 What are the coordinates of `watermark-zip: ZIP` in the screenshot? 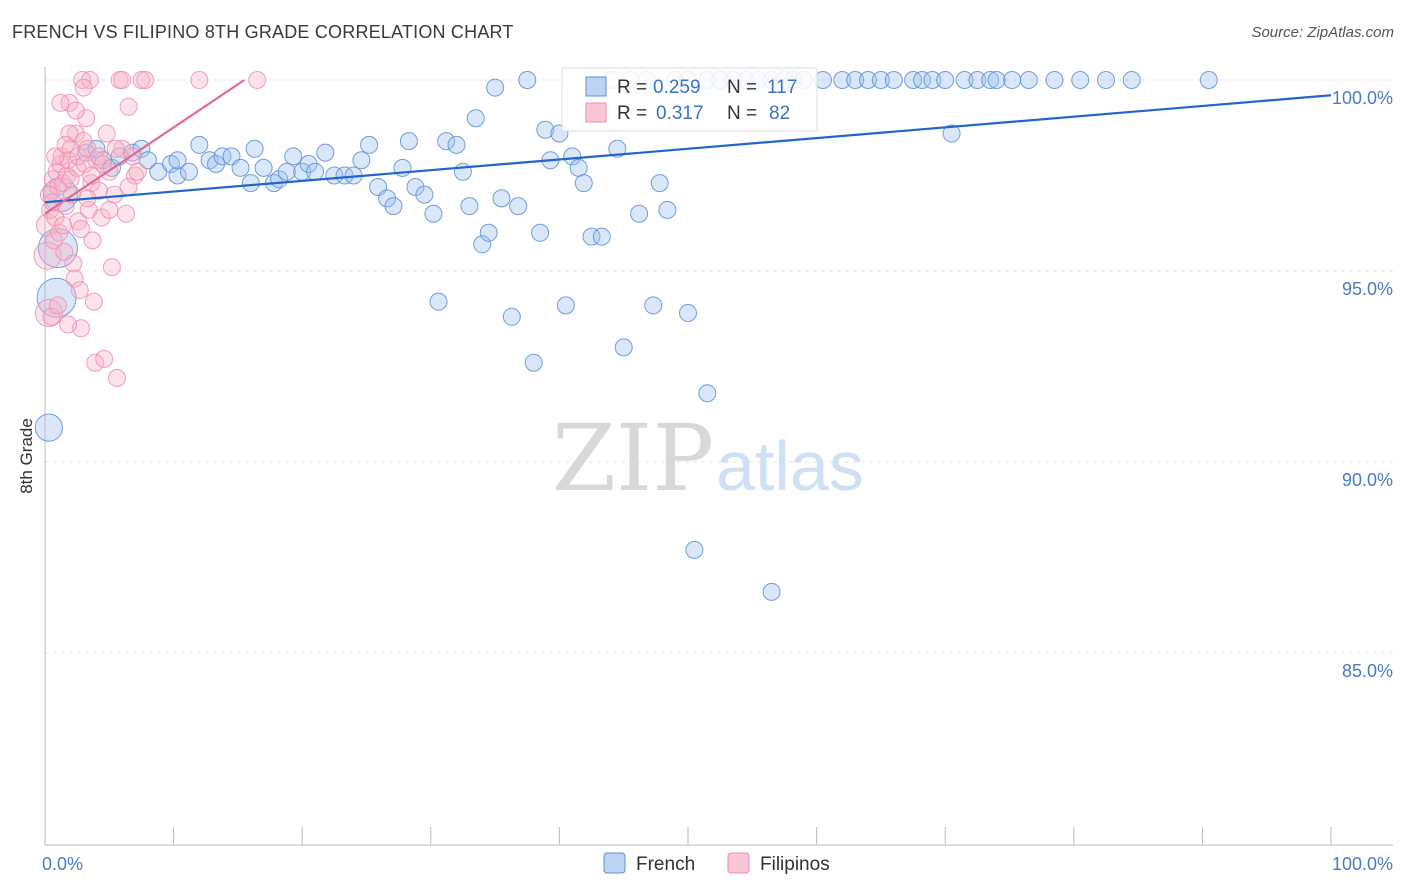 It's located at (633, 458).